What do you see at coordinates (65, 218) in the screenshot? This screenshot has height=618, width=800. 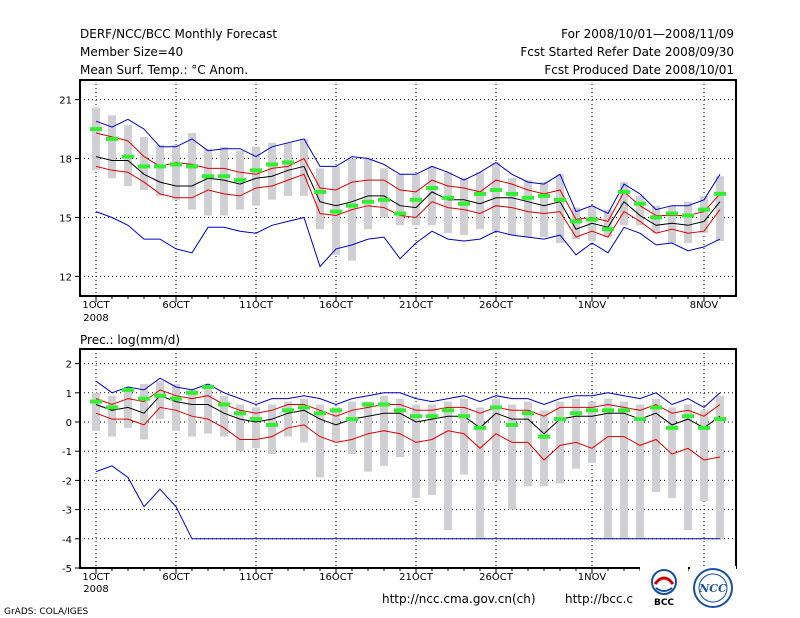 I see `y-tick-label: 15` at bounding box center [65, 218].